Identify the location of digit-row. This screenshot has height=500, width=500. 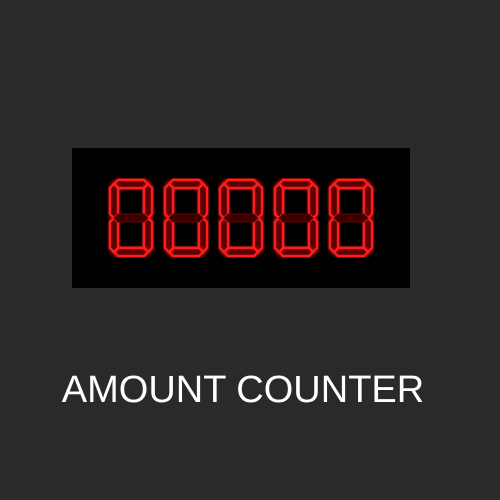
(242, 218).